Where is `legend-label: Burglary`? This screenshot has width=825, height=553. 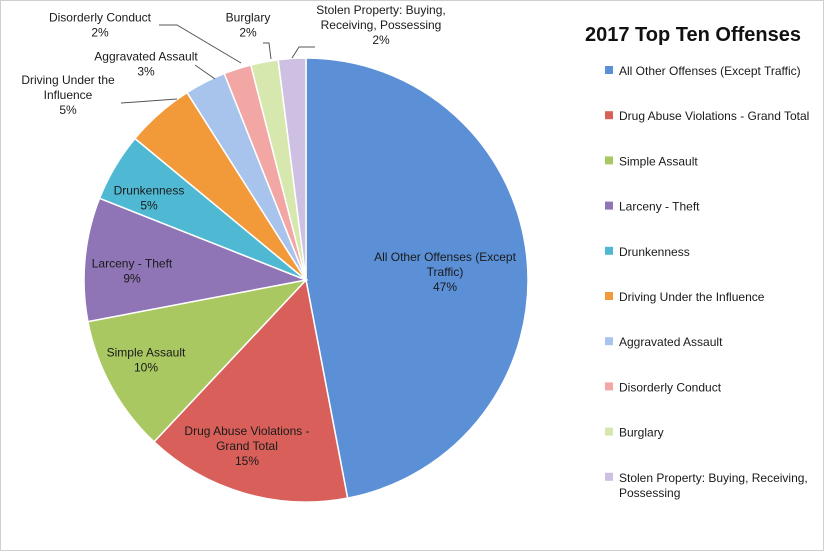 legend-label: Burglary is located at coordinates (641, 433).